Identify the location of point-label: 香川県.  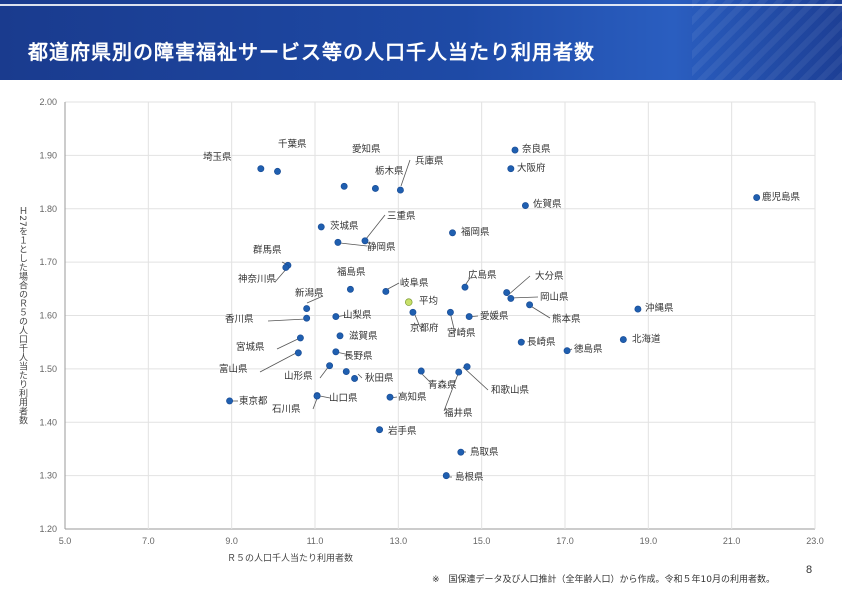
(239, 319).